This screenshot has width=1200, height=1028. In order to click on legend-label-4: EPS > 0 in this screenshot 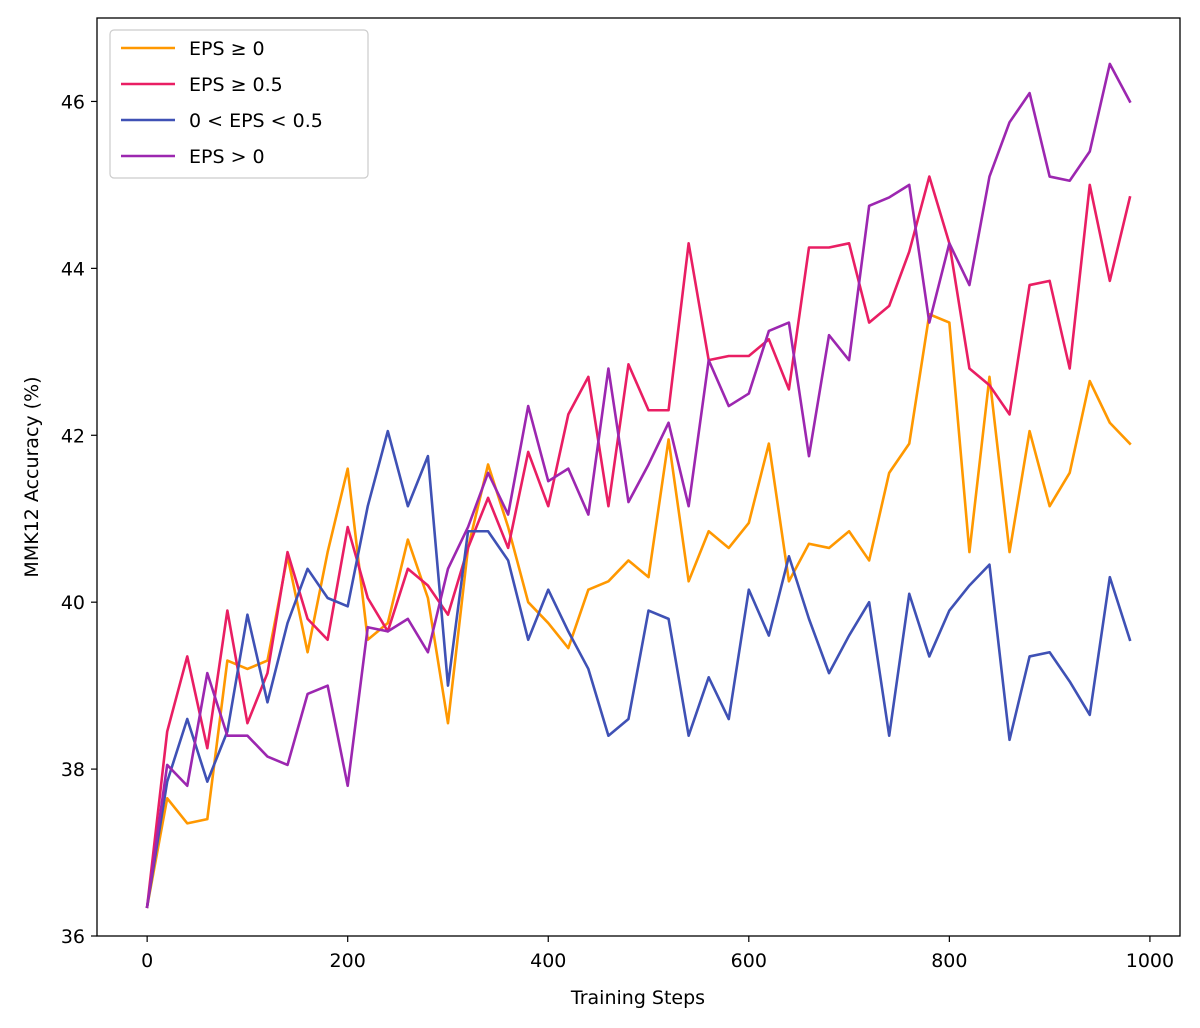, I will do `click(227, 157)`.